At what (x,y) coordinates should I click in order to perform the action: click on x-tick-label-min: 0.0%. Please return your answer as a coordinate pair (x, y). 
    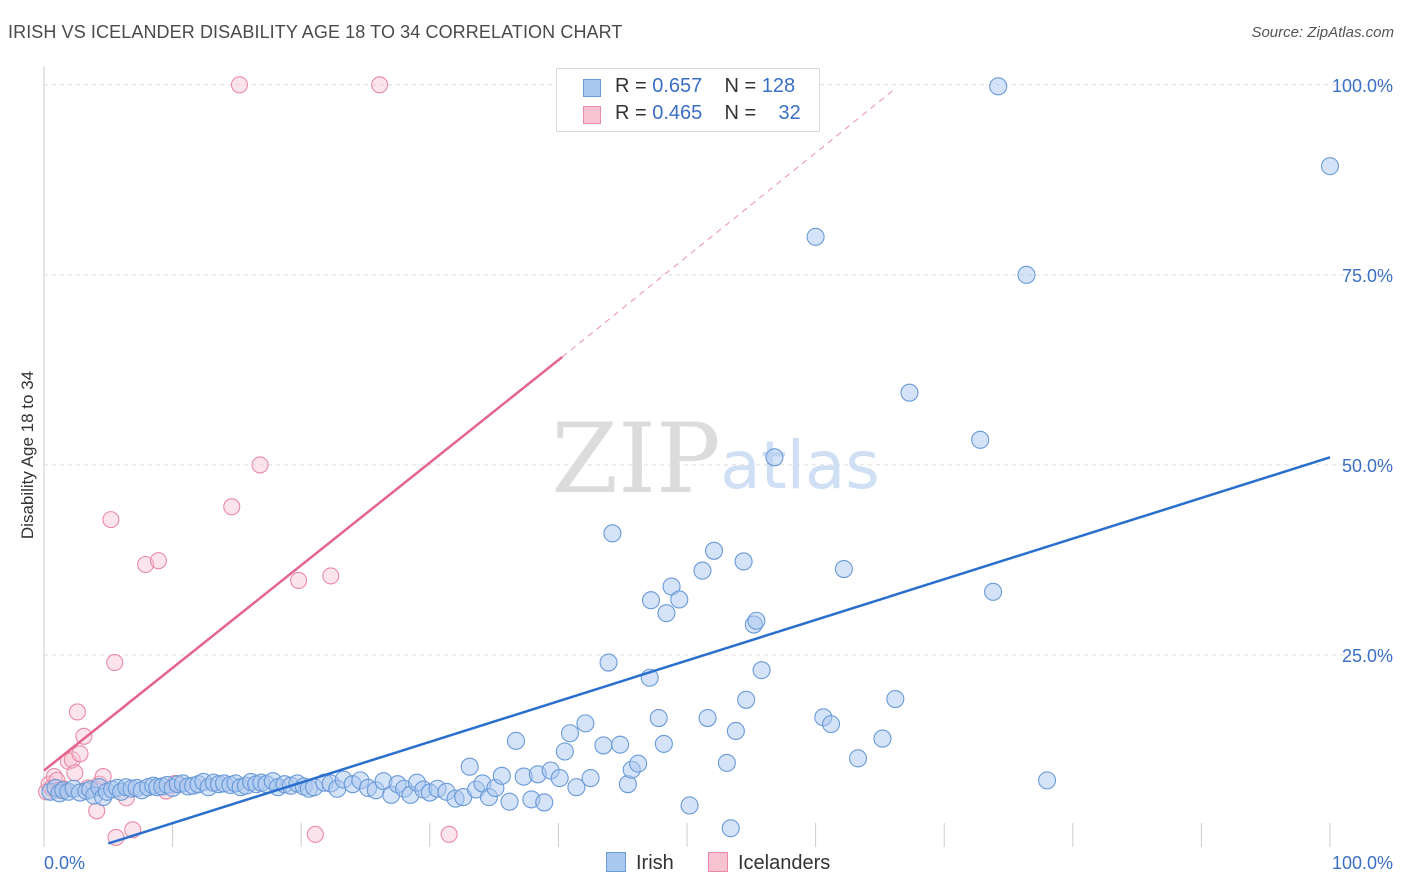
    Looking at the image, I should click on (64, 863).